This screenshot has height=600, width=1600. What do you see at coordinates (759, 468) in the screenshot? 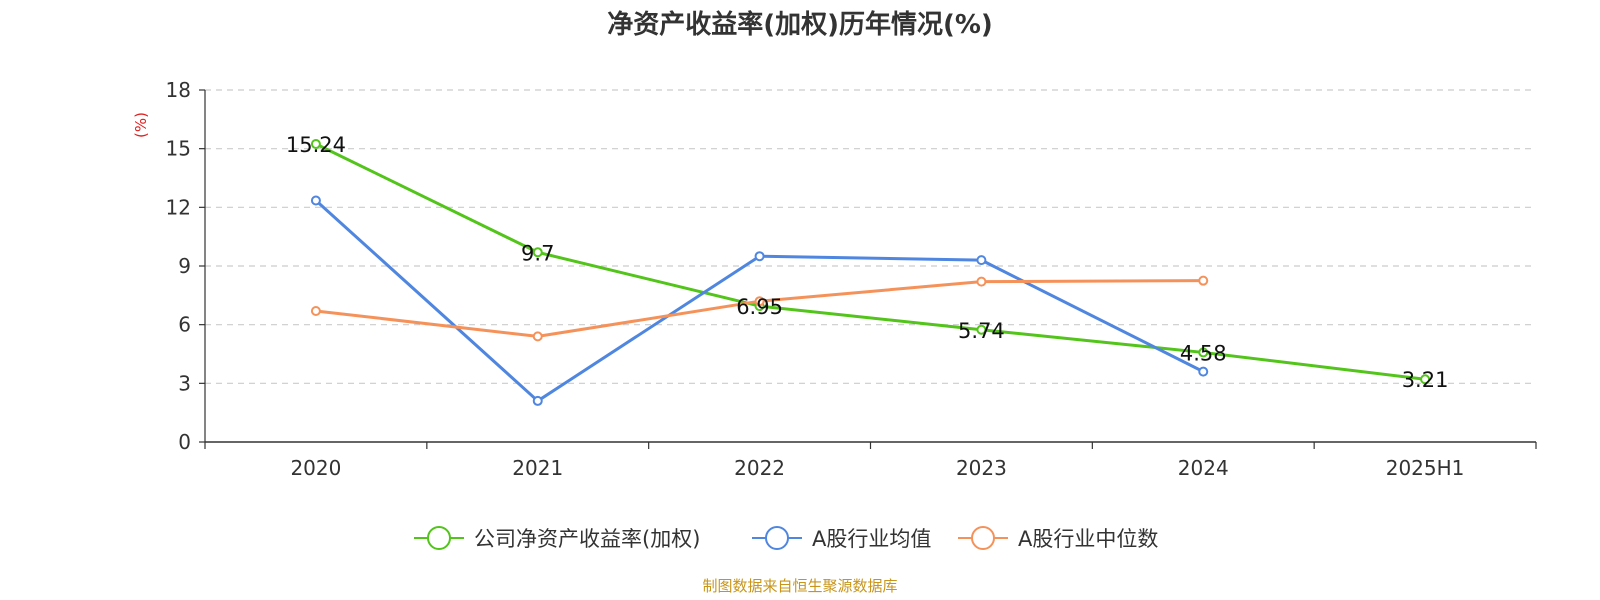
I see `x-tick-label-2022: 2022` at bounding box center [759, 468].